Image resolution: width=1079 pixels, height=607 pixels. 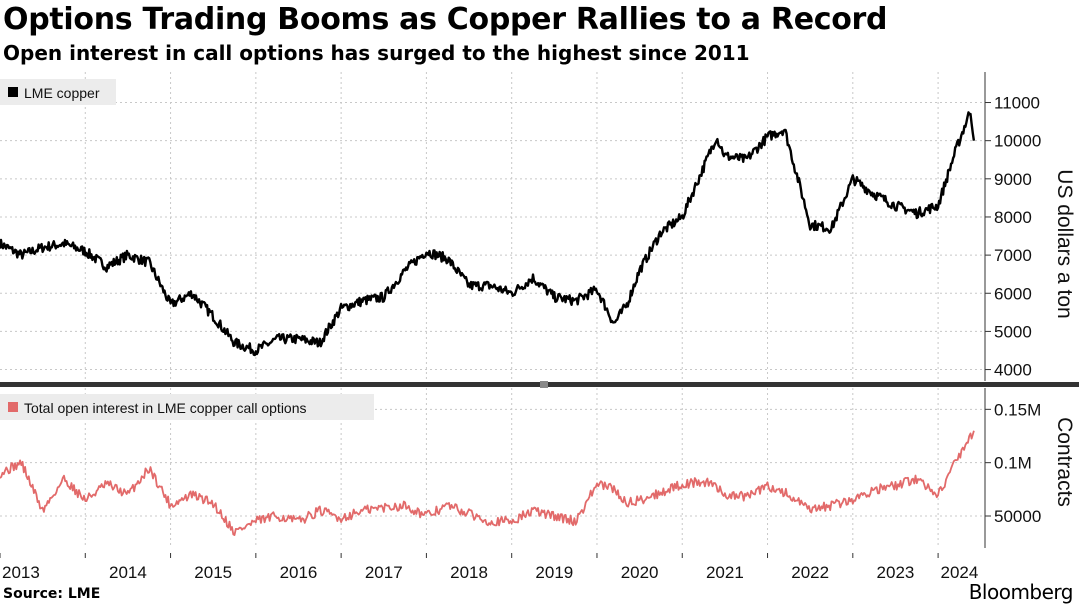 I want to click on copper-y-tick-label: 7000, so click(x=1013, y=255).